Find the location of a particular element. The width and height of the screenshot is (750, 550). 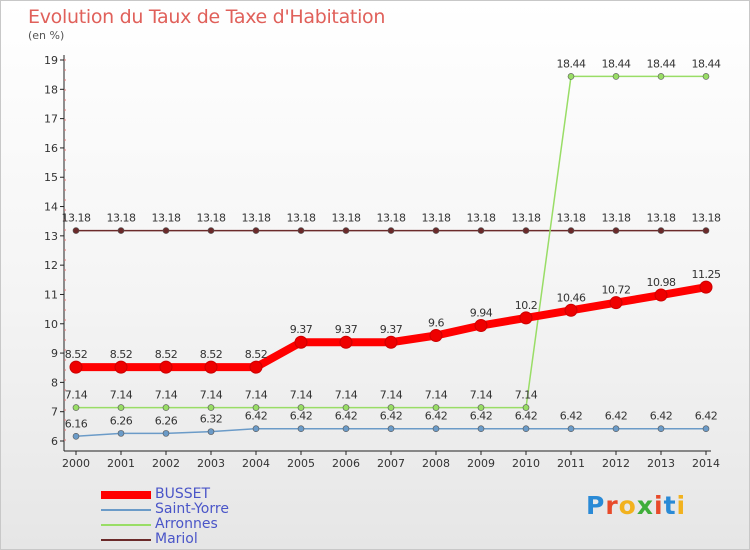

x-tick-label: 2000 is located at coordinates (76, 463).